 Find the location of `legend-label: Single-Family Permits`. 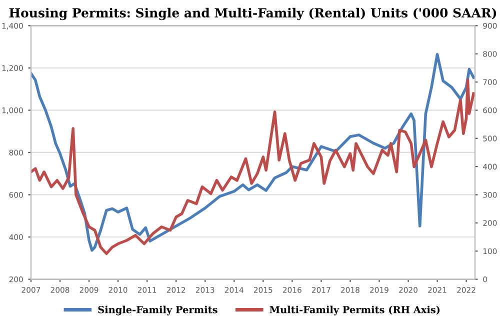

legend-label: Single-Family Permits is located at coordinates (158, 311).